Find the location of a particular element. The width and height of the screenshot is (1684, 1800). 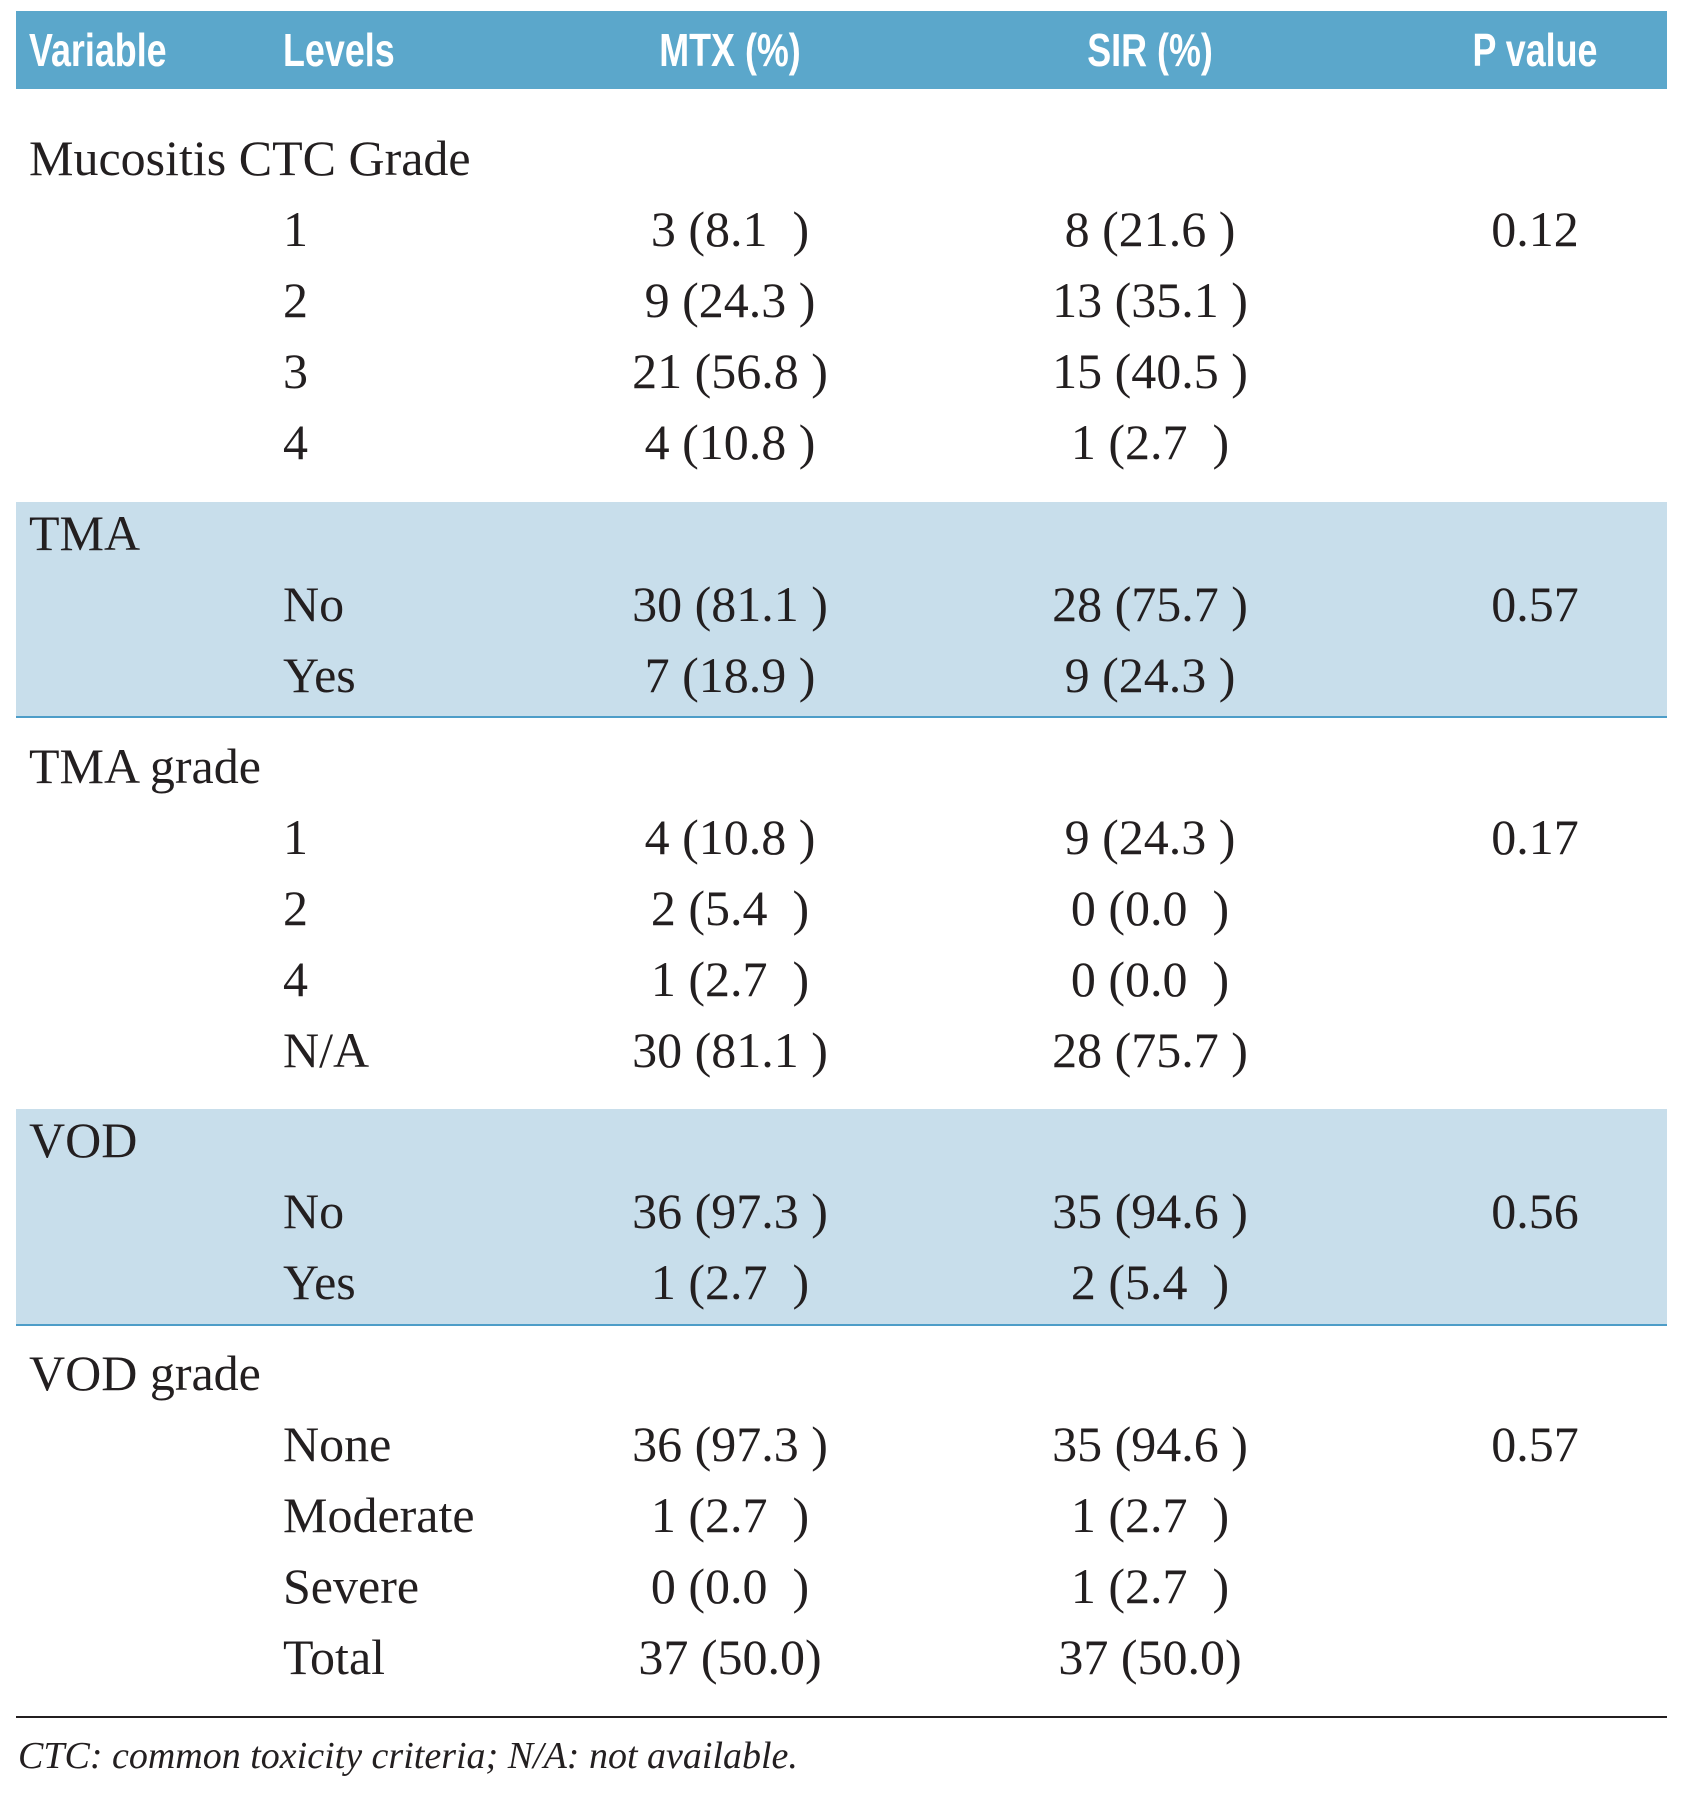

header-cell: Levels is located at coordinates (339, 50).